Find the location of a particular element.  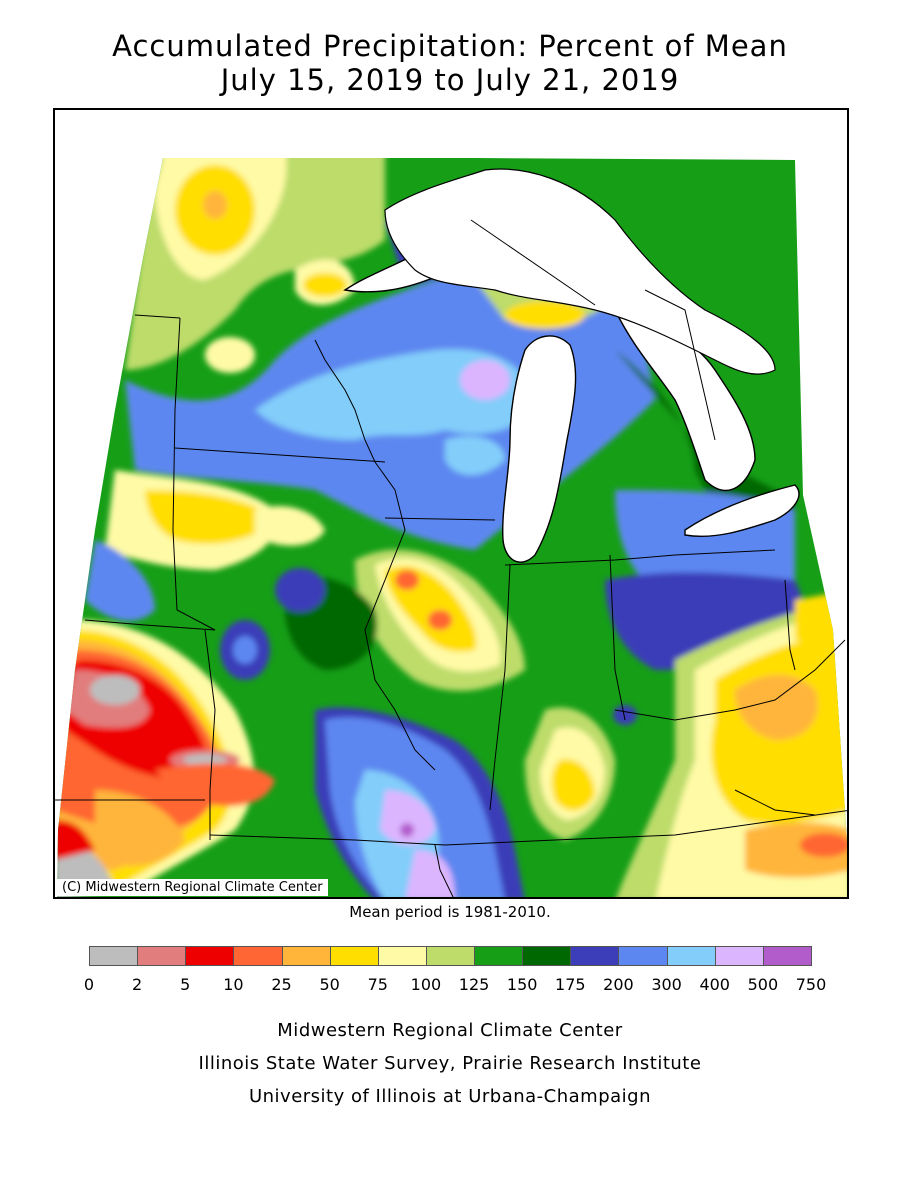

legend-tick-label: 2 is located at coordinates (137, 984).